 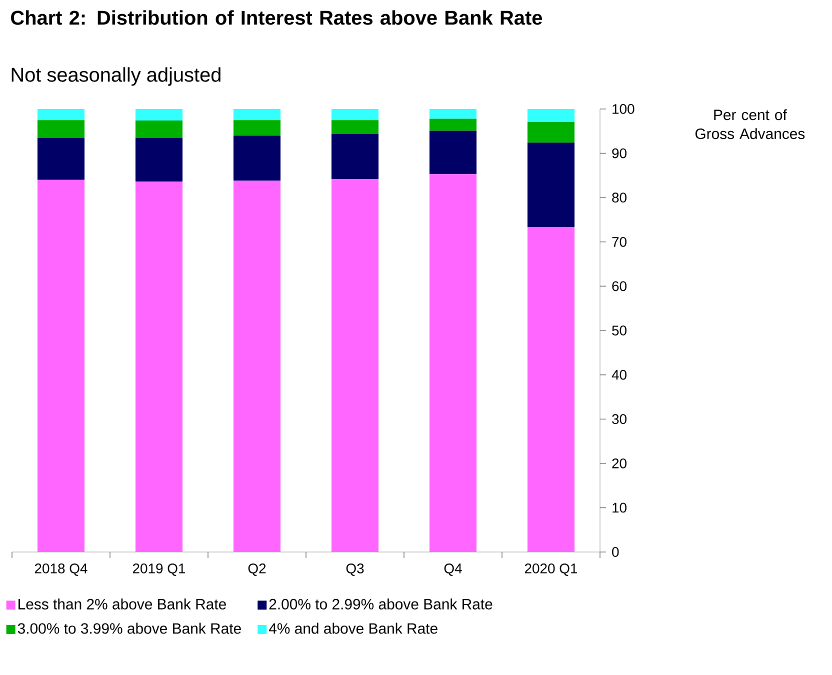 I want to click on y-tick-label: 40, so click(x=619, y=375).